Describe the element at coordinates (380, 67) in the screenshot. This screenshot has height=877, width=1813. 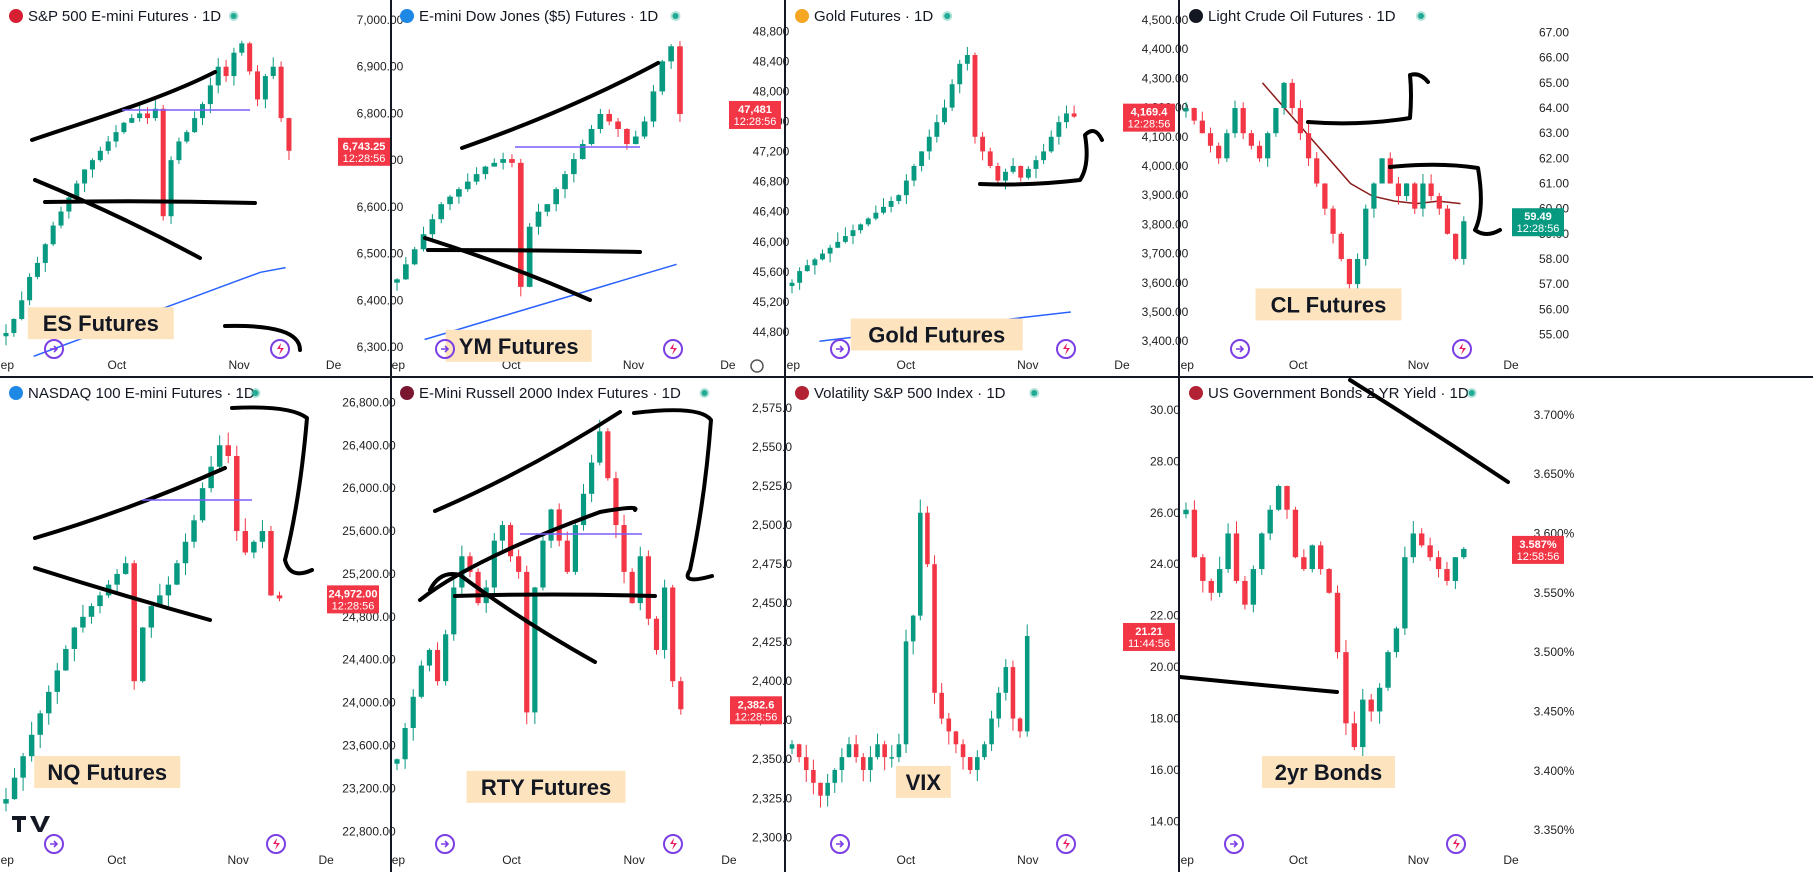
I see `y-tick-label: 6,900.00` at that location.